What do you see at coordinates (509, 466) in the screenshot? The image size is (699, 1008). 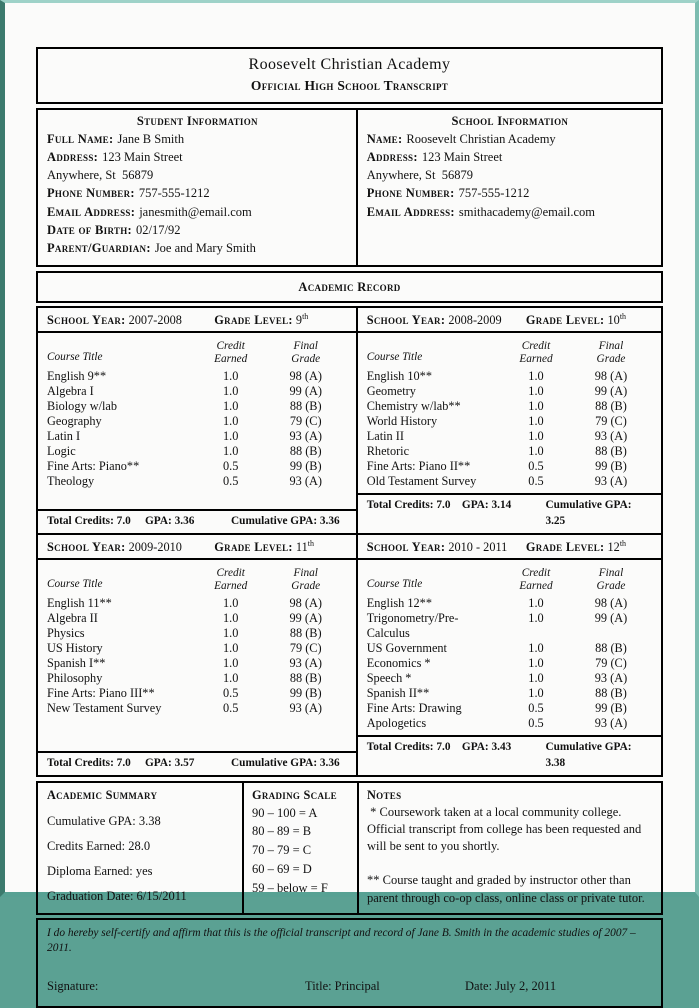 I see `course-row: Fine Arts: Piano II** 0.5 99 (B)` at bounding box center [509, 466].